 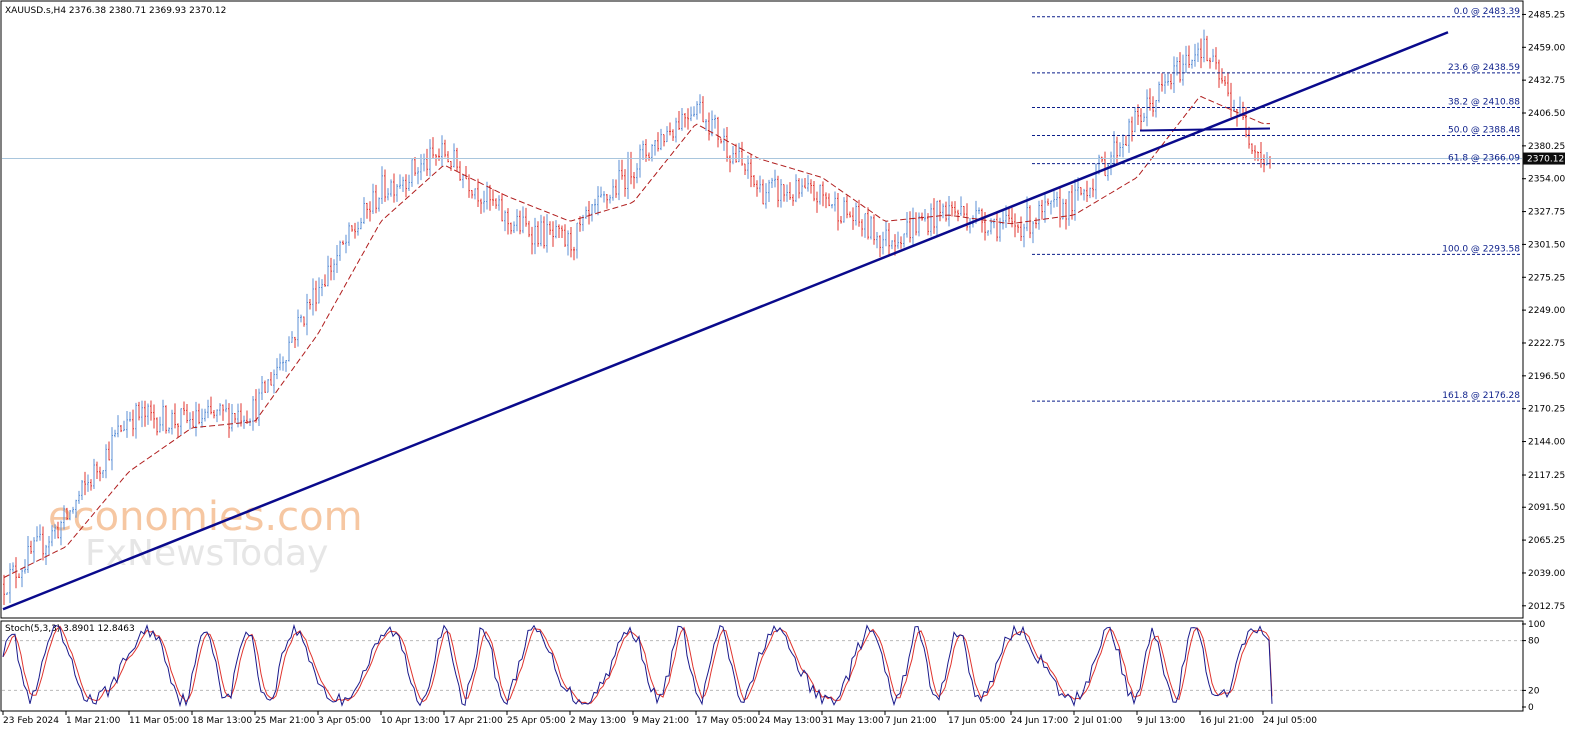 What do you see at coordinates (1546, 541) in the screenshot?
I see `price-tick-label: 2065.25` at bounding box center [1546, 541].